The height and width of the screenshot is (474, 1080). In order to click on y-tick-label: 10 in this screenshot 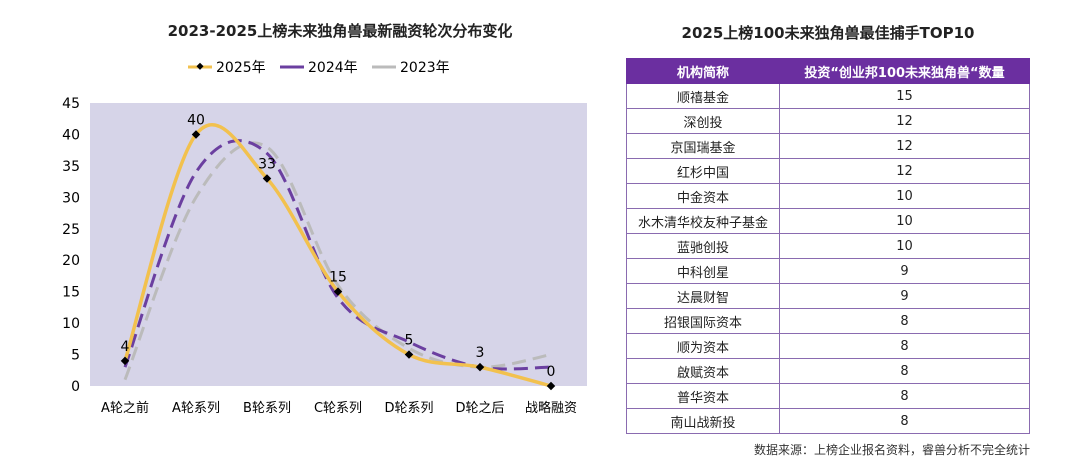, I will do `click(71, 324)`.